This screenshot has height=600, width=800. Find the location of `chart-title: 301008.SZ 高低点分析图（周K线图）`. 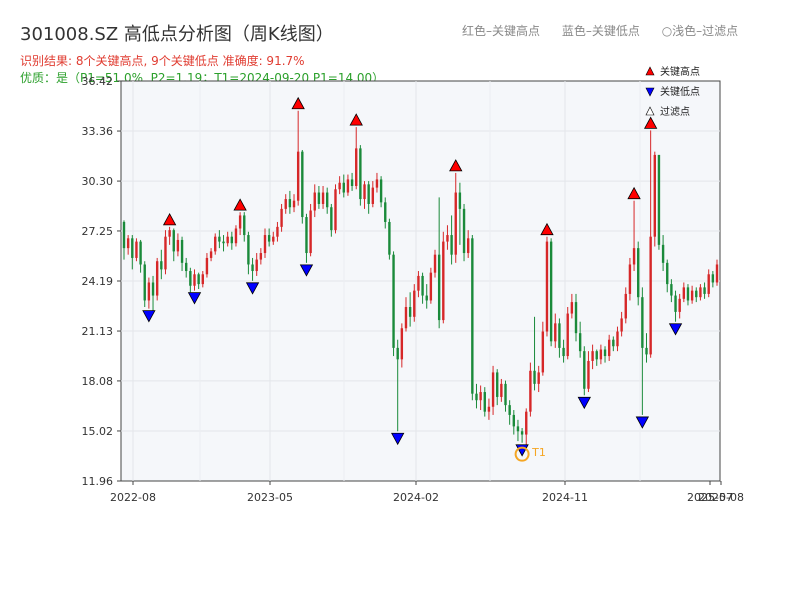

chart-title: 301008.SZ 高低点分析图（周K线图） is located at coordinates (177, 34).